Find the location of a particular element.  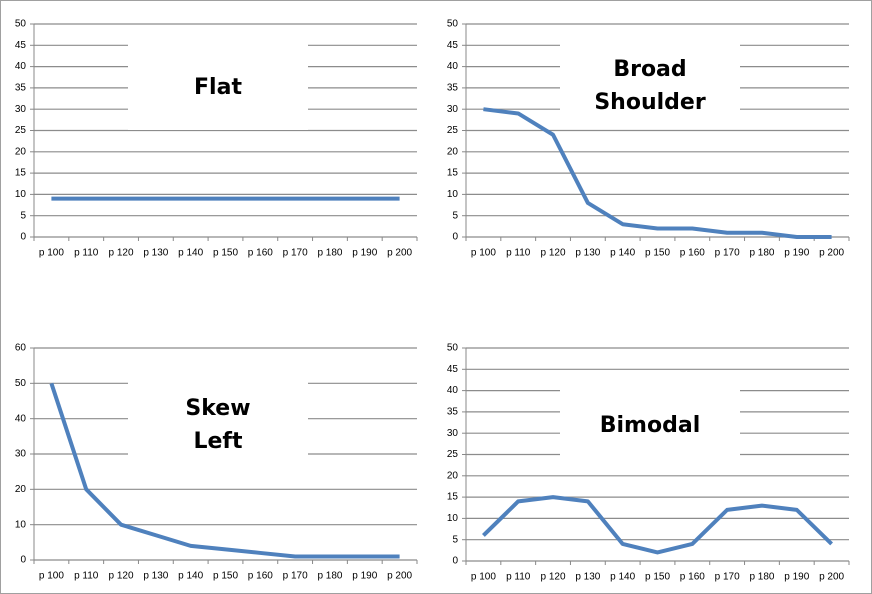

title-box: Bimodal is located at coordinates (650, 425).